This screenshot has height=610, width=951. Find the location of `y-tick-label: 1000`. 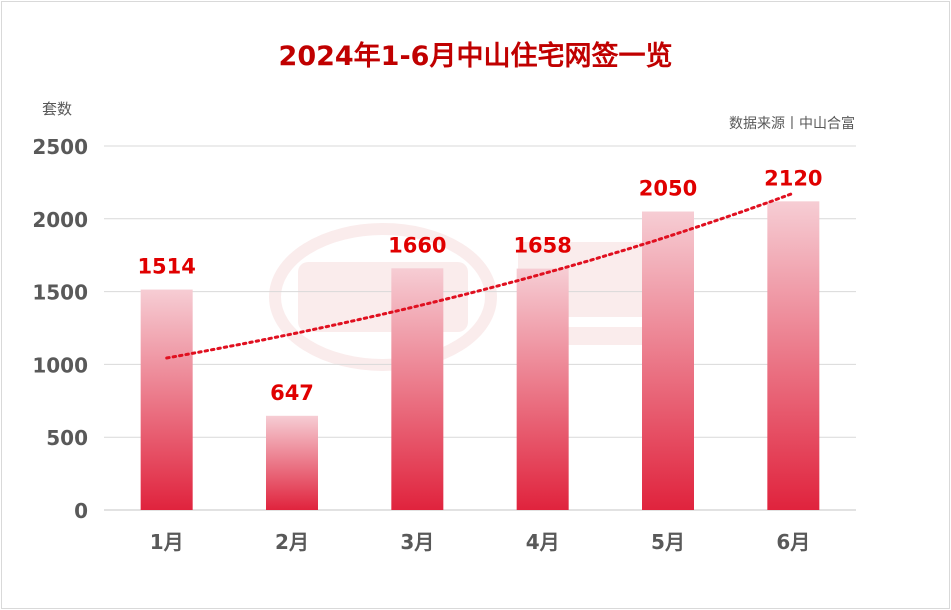

y-tick-label: 1000 is located at coordinates (60, 365).